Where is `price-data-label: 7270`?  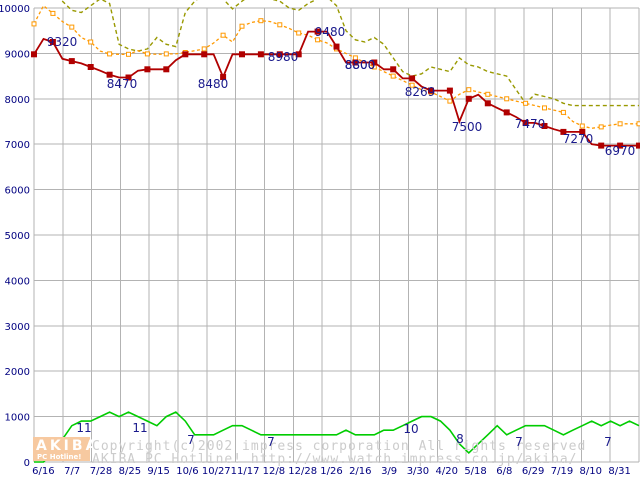
price-data-label: 7270 is located at coordinates (578, 139).